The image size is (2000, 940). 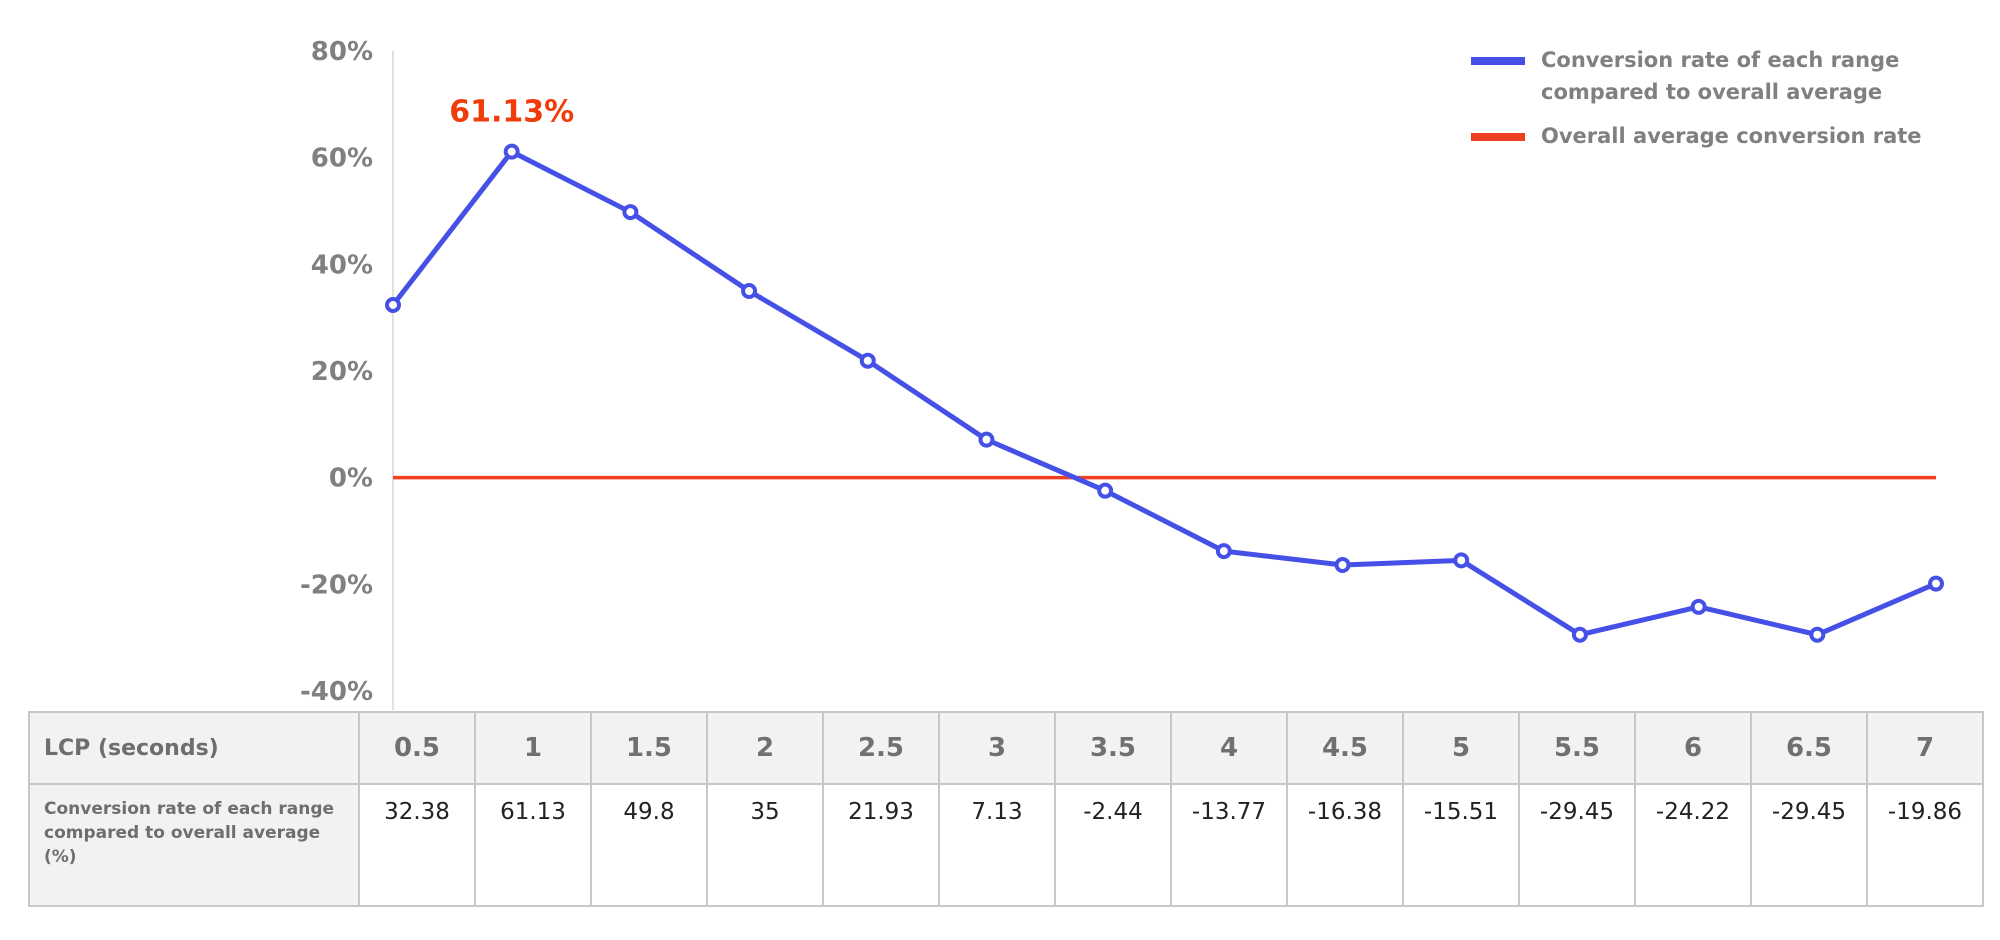 What do you see at coordinates (881, 748) in the screenshot?
I see `lcp-cell: 2.5` at bounding box center [881, 748].